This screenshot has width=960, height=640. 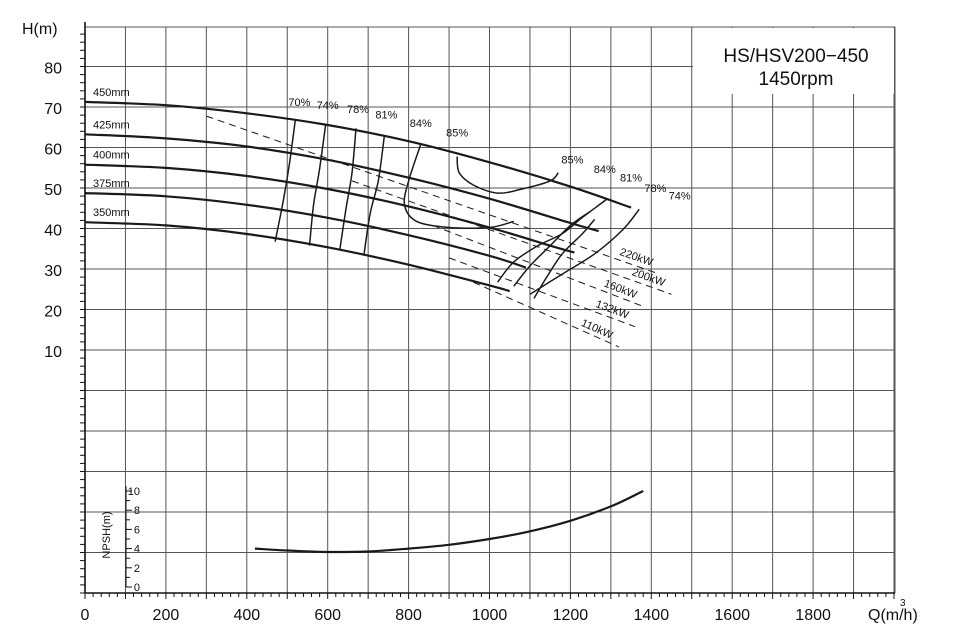 What do you see at coordinates (137, 550) in the screenshot?
I see `npsh-tick-label: 4` at bounding box center [137, 550].